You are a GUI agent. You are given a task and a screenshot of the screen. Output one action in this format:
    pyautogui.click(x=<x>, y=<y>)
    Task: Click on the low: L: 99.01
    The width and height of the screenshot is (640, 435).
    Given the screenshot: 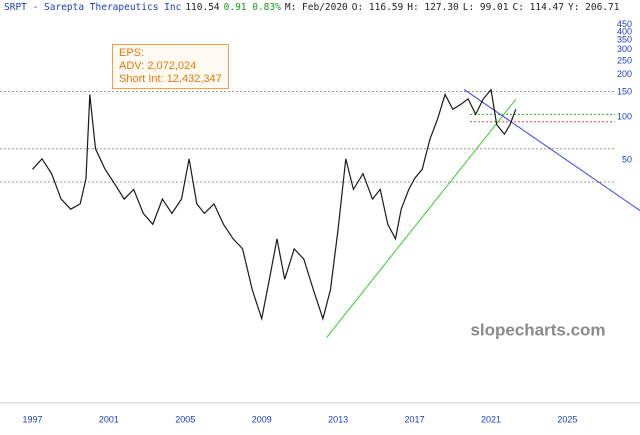 What is the action you would take?
    pyautogui.click(x=485, y=7)
    